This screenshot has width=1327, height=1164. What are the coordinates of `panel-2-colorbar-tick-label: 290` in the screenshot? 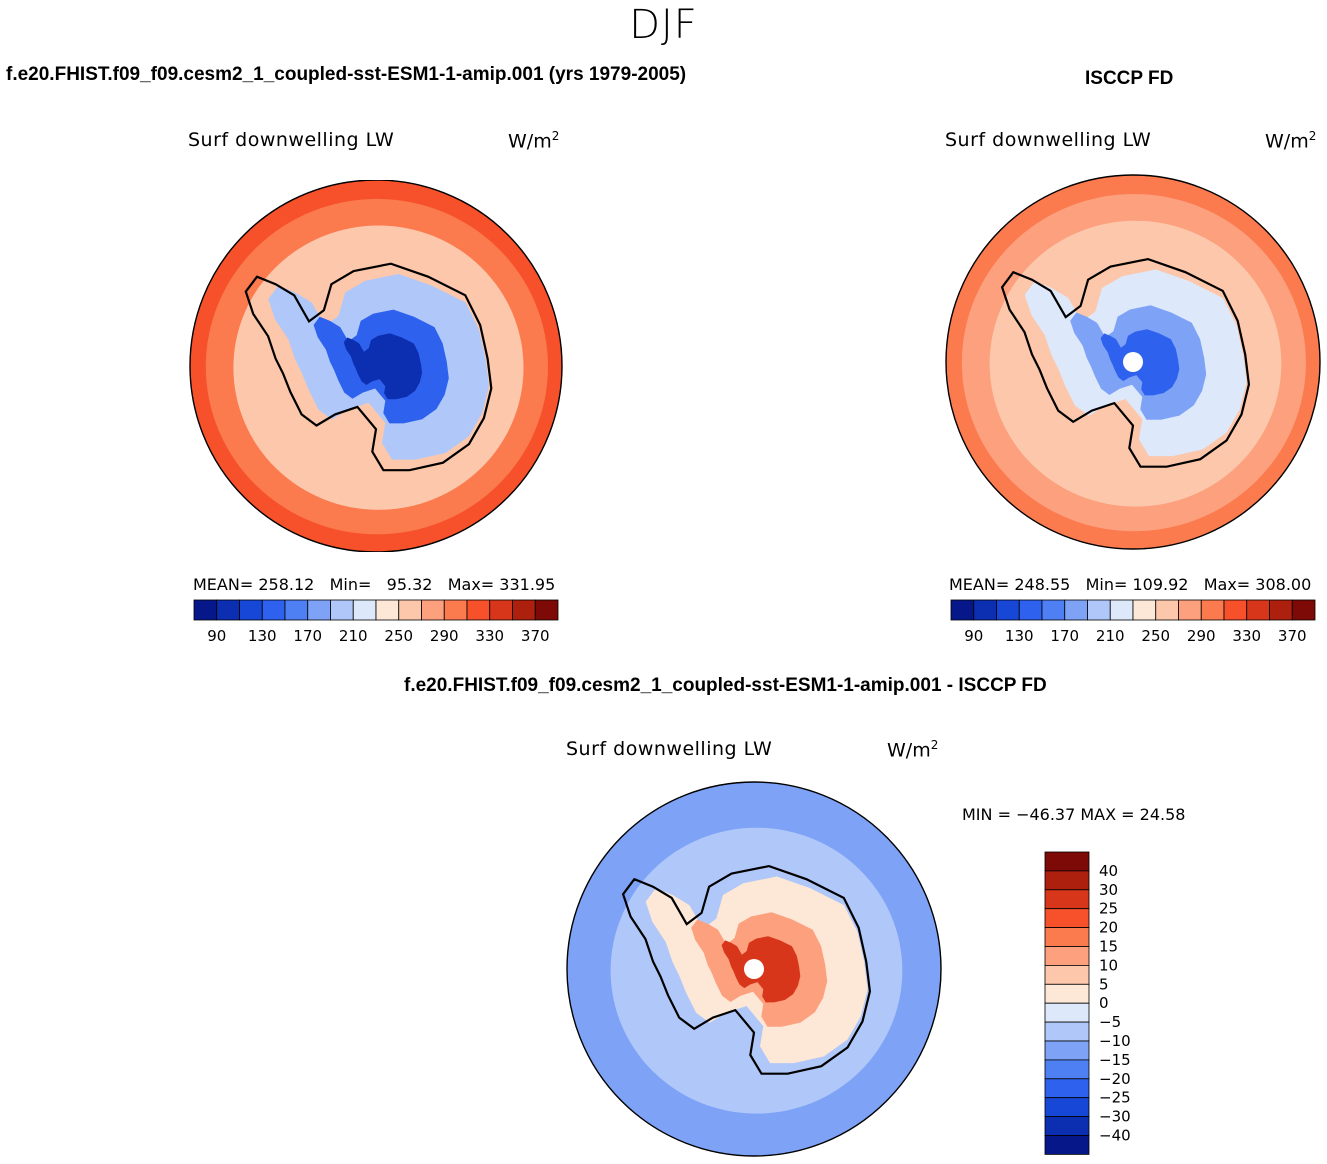 It's located at (1201, 636).